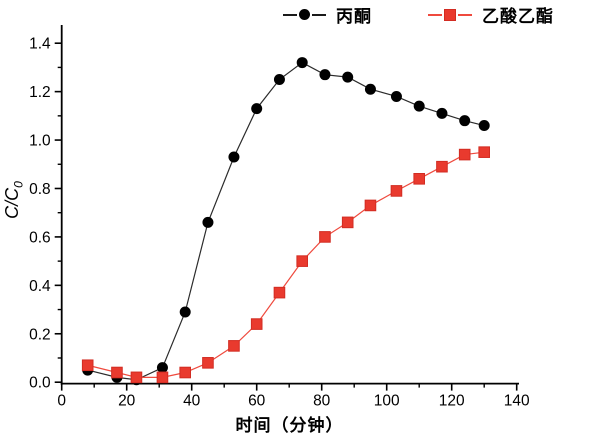 Image resolution: width=600 pixels, height=443 pixels. Describe the element at coordinates (289, 425) in the screenshot. I see `x-axis-title: 时间（分钟）` at that location.